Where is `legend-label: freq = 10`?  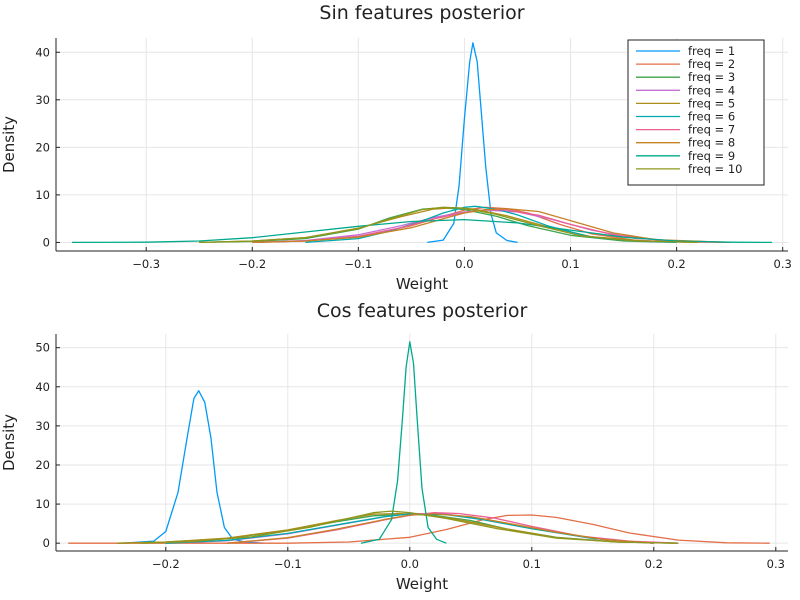 legend-label: freq = 10 is located at coordinates (715, 169).